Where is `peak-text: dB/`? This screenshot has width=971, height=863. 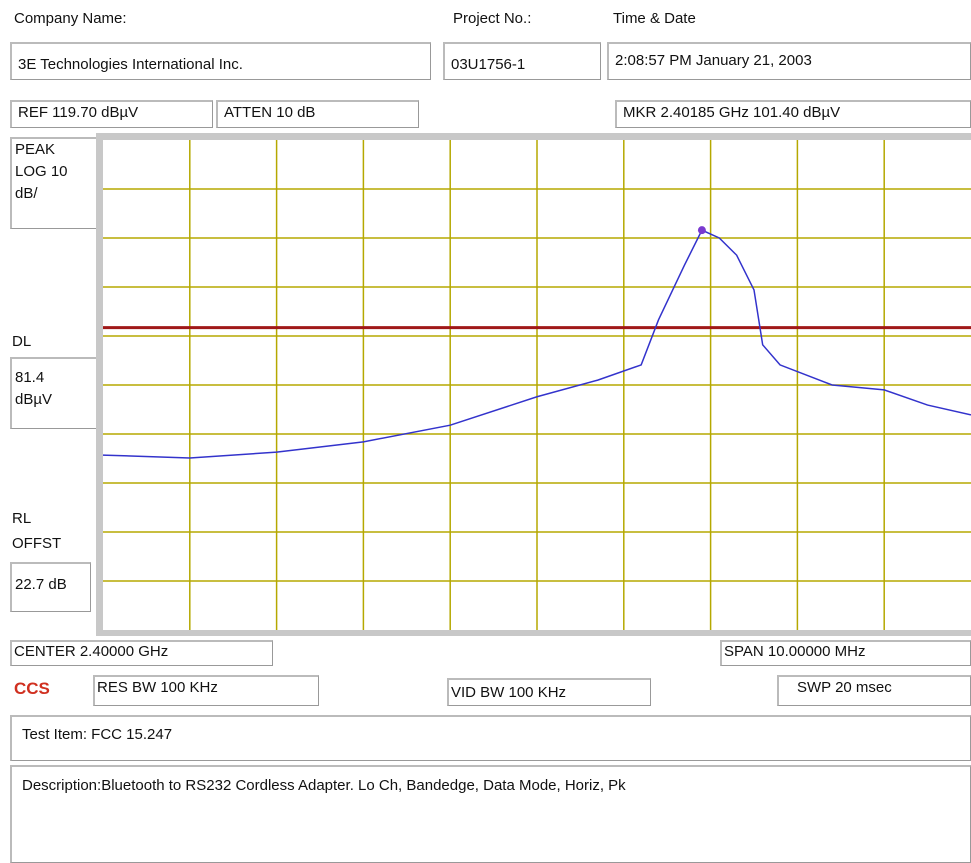 peak-text: dB/ is located at coordinates (26, 193).